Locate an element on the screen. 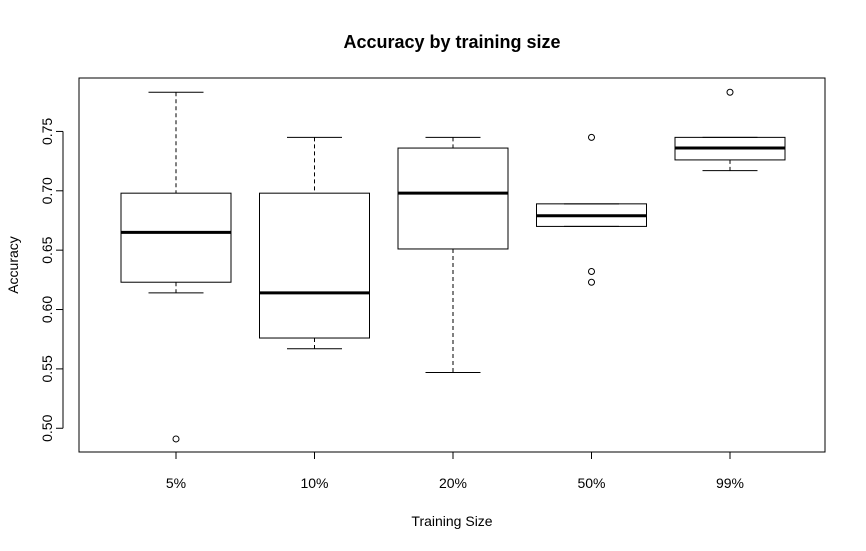 The width and height of the screenshot is (866, 551). x-tick-label: 5% is located at coordinates (176, 483).